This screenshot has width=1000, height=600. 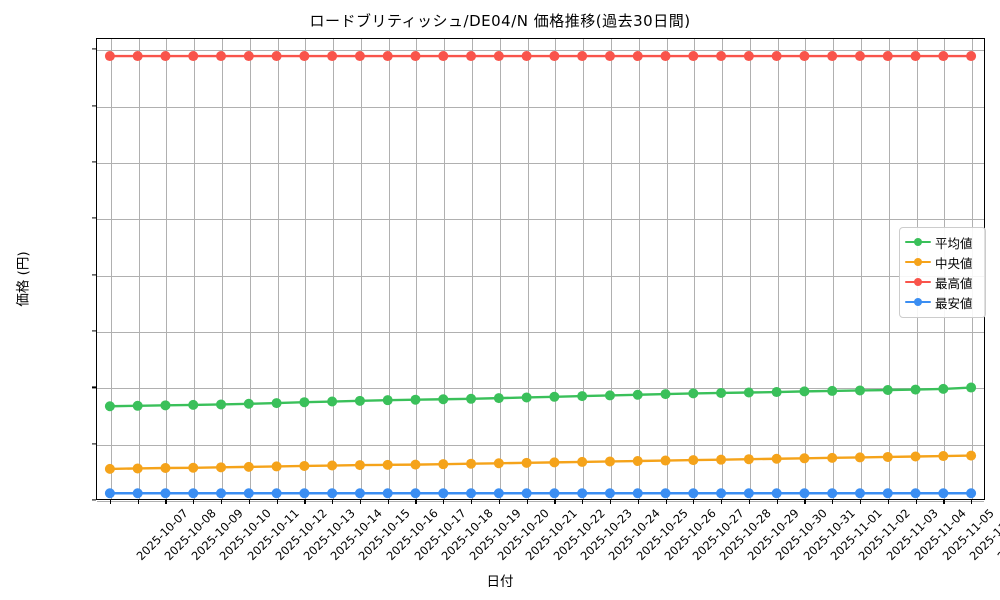 What do you see at coordinates (918, 262) in the screenshot?
I see `legend-swatch-icon` at bounding box center [918, 262].